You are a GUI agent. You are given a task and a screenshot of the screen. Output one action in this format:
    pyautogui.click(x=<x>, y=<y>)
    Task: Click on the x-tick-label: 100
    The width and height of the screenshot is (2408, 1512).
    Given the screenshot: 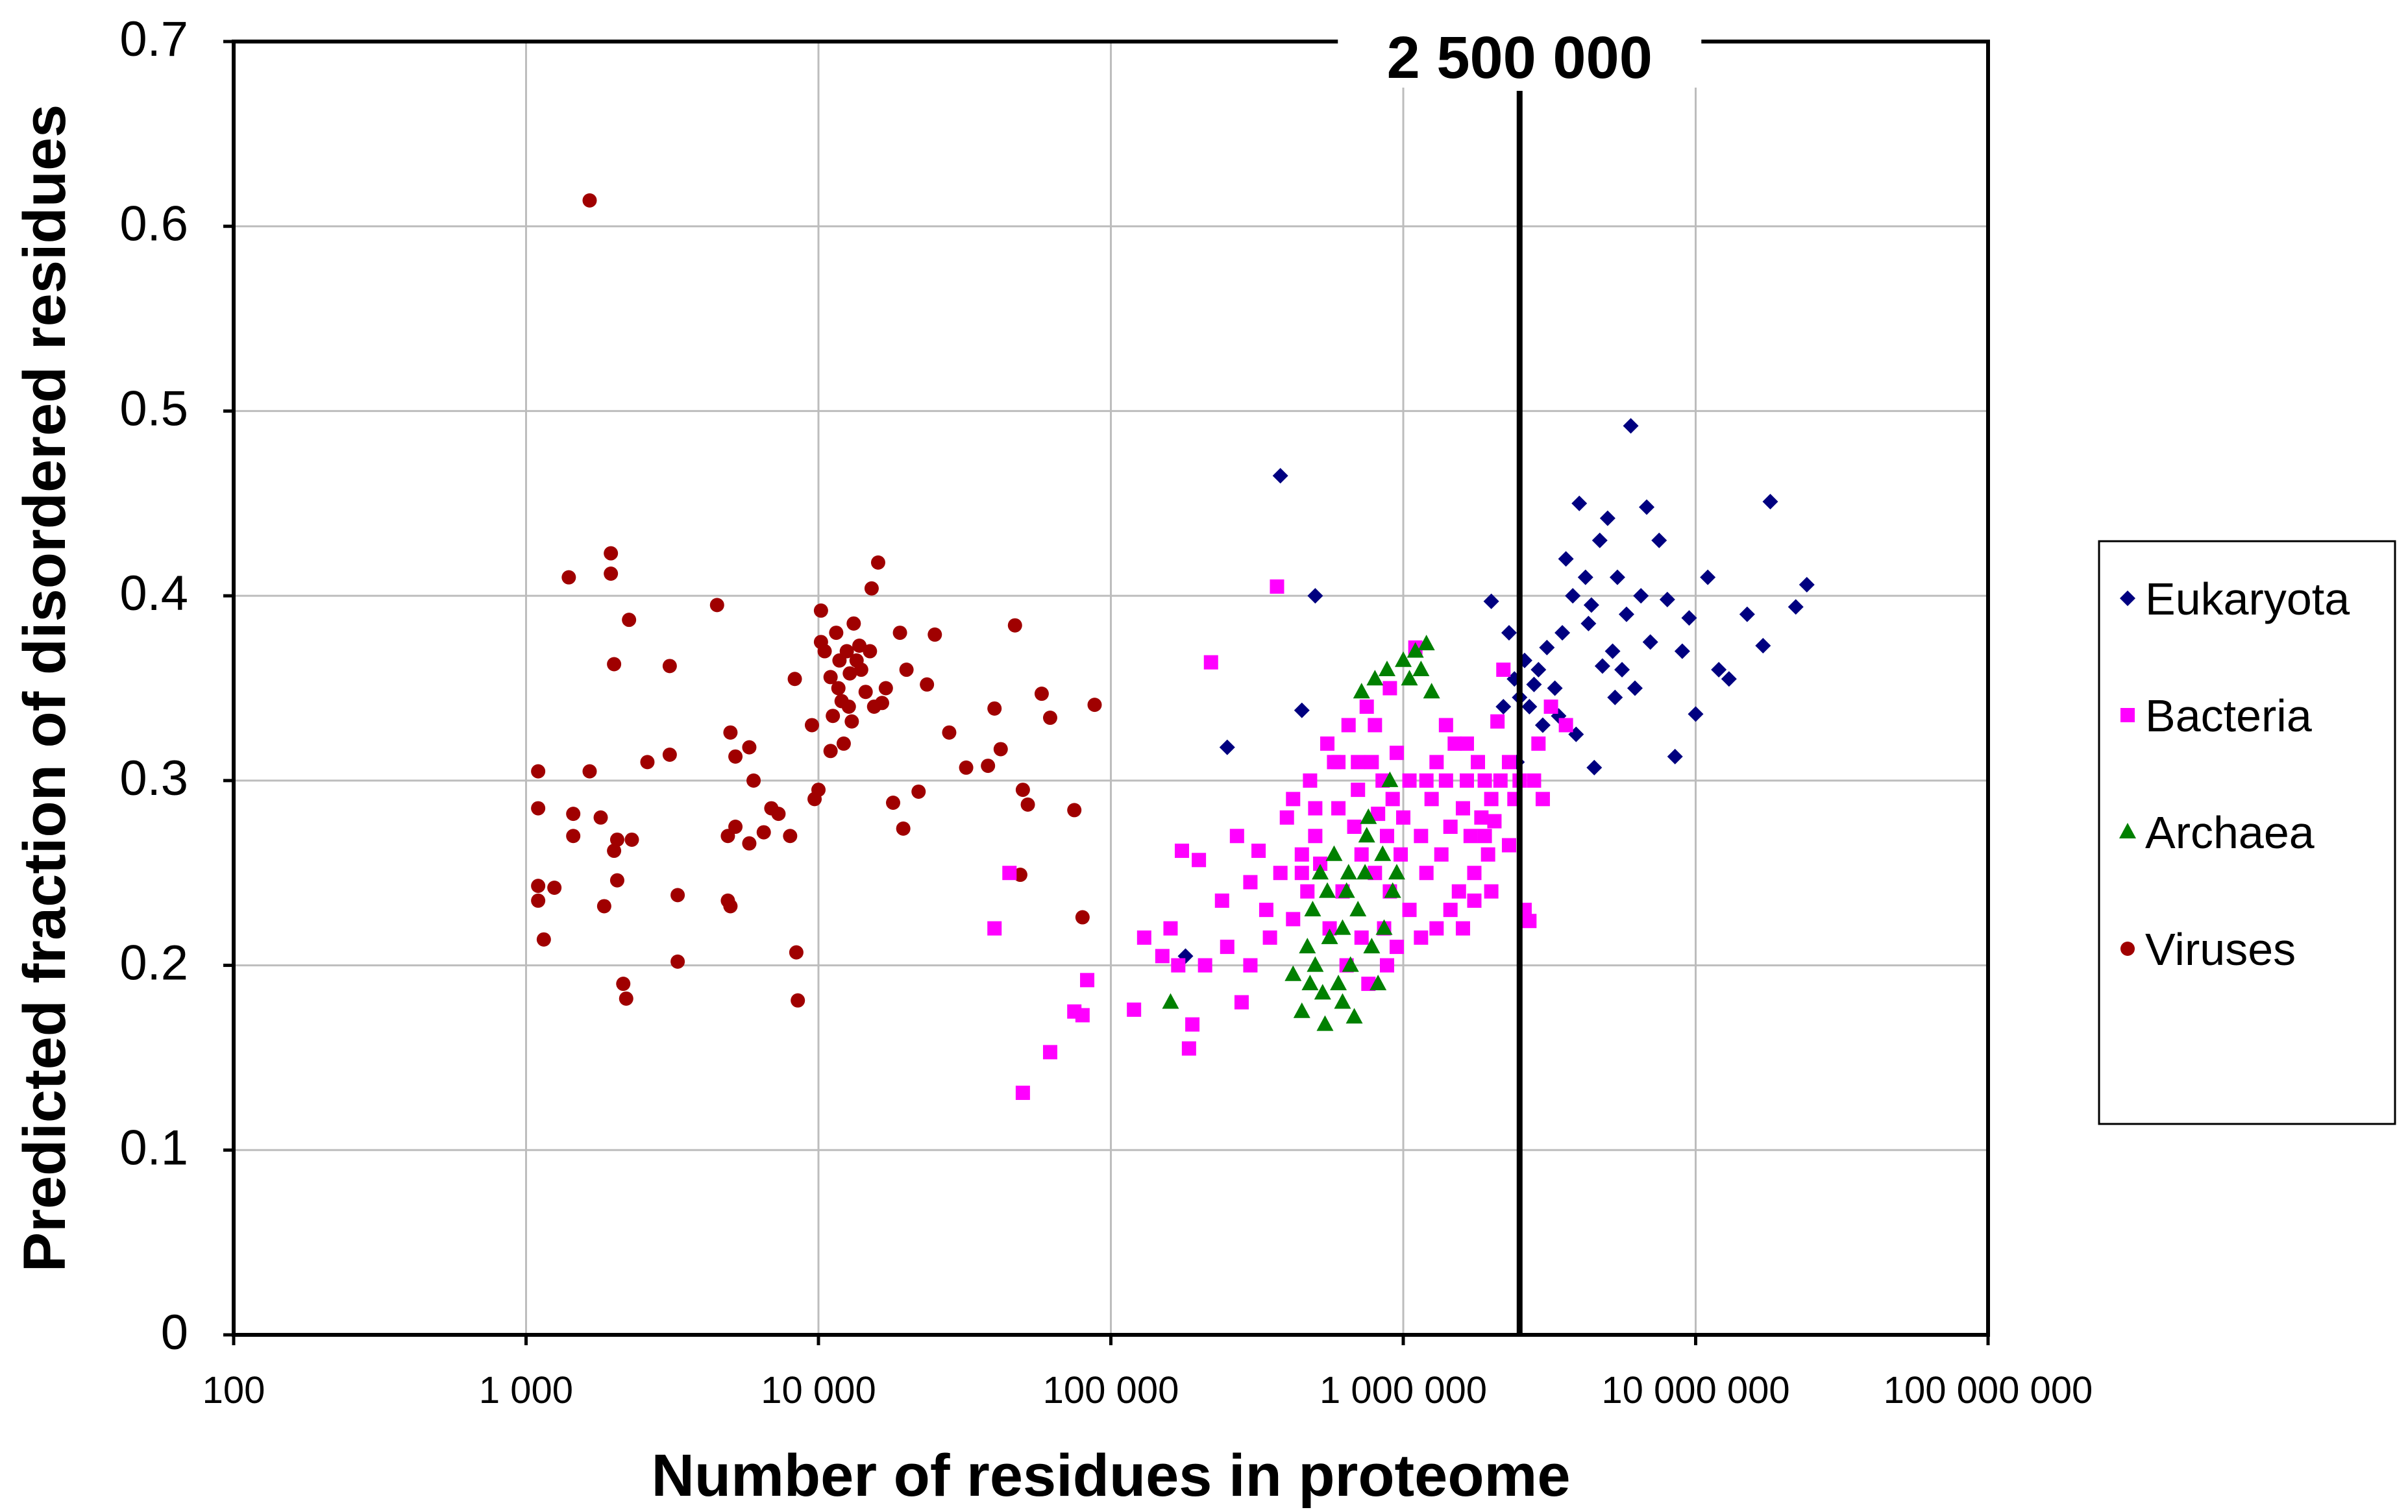 What is the action you would take?
    pyautogui.click(x=234, y=1390)
    